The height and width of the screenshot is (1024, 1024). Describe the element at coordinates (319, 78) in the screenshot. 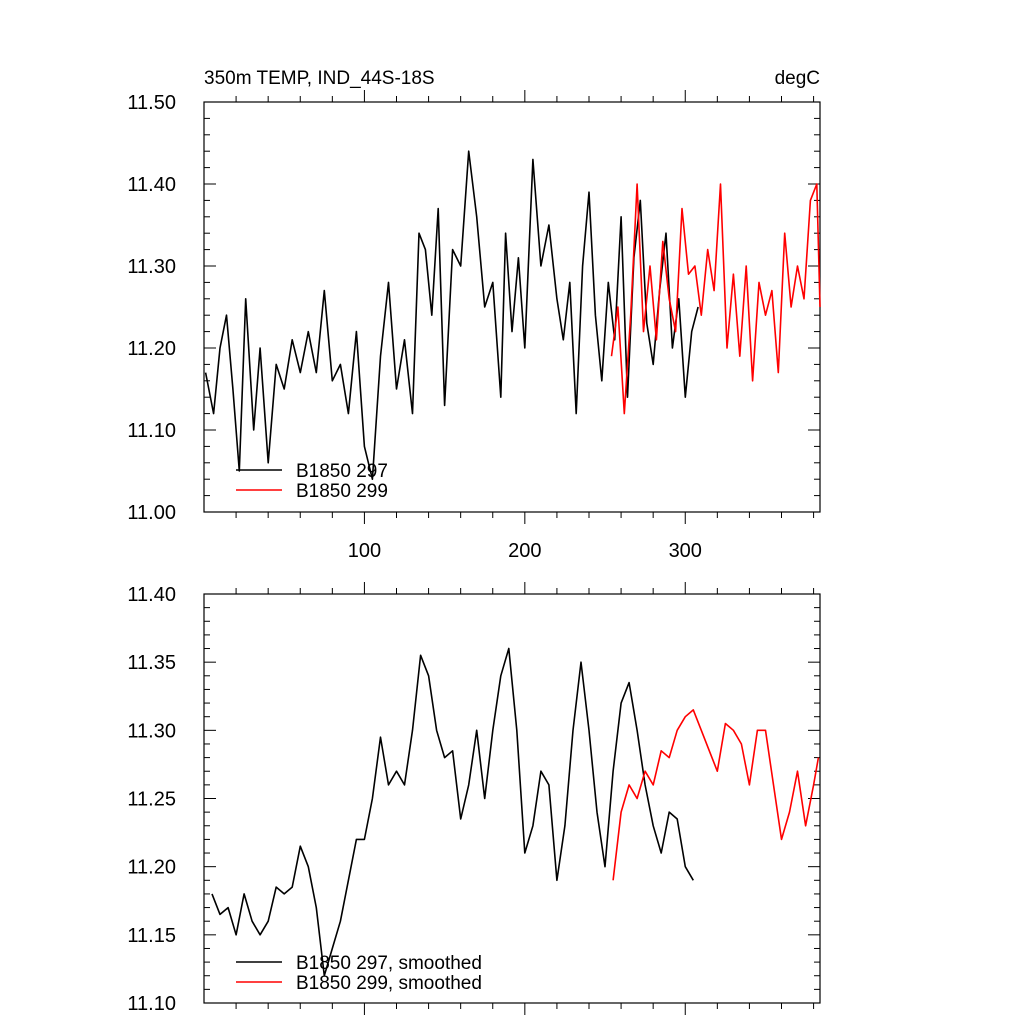

I see `top-panel-title: 350m TEMP, IND_44S-18S` at that location.